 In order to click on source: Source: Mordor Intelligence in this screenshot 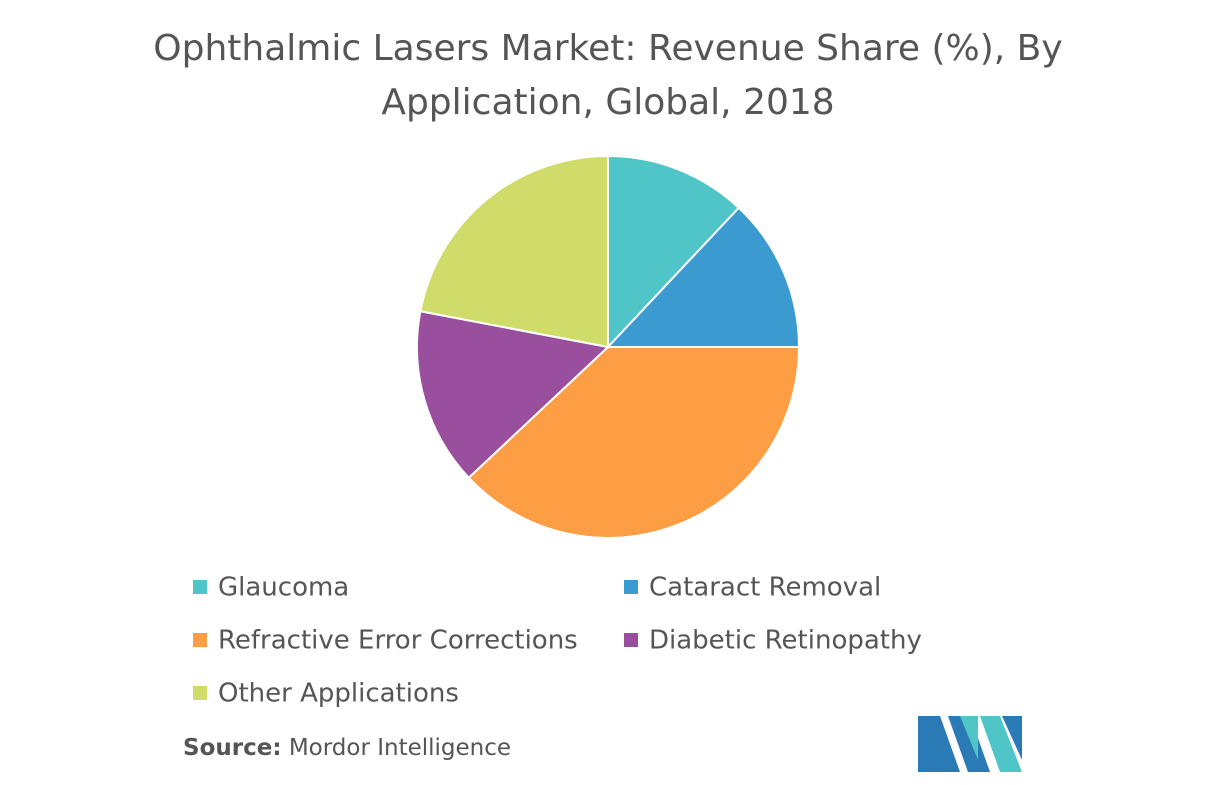, I will do `click(347, 748)`.